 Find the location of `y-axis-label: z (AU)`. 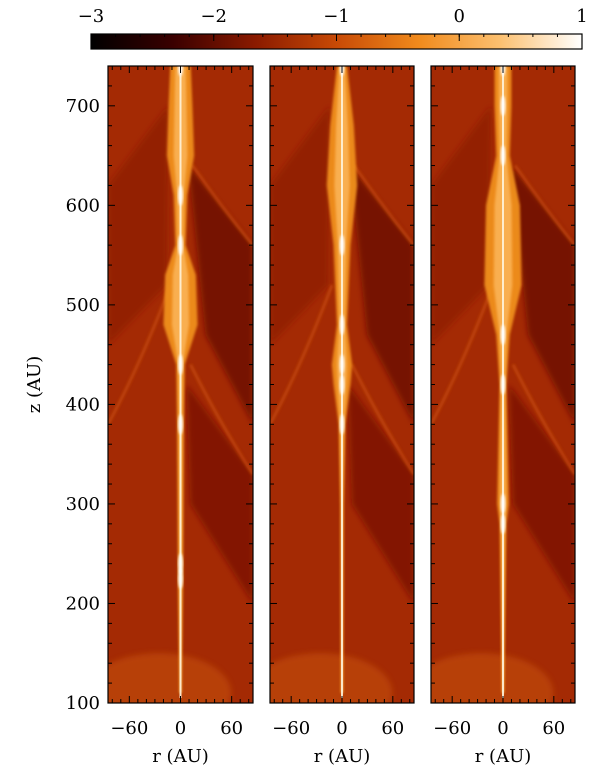

y-axis-label: z (AU) is located at coordinates (34, 384).